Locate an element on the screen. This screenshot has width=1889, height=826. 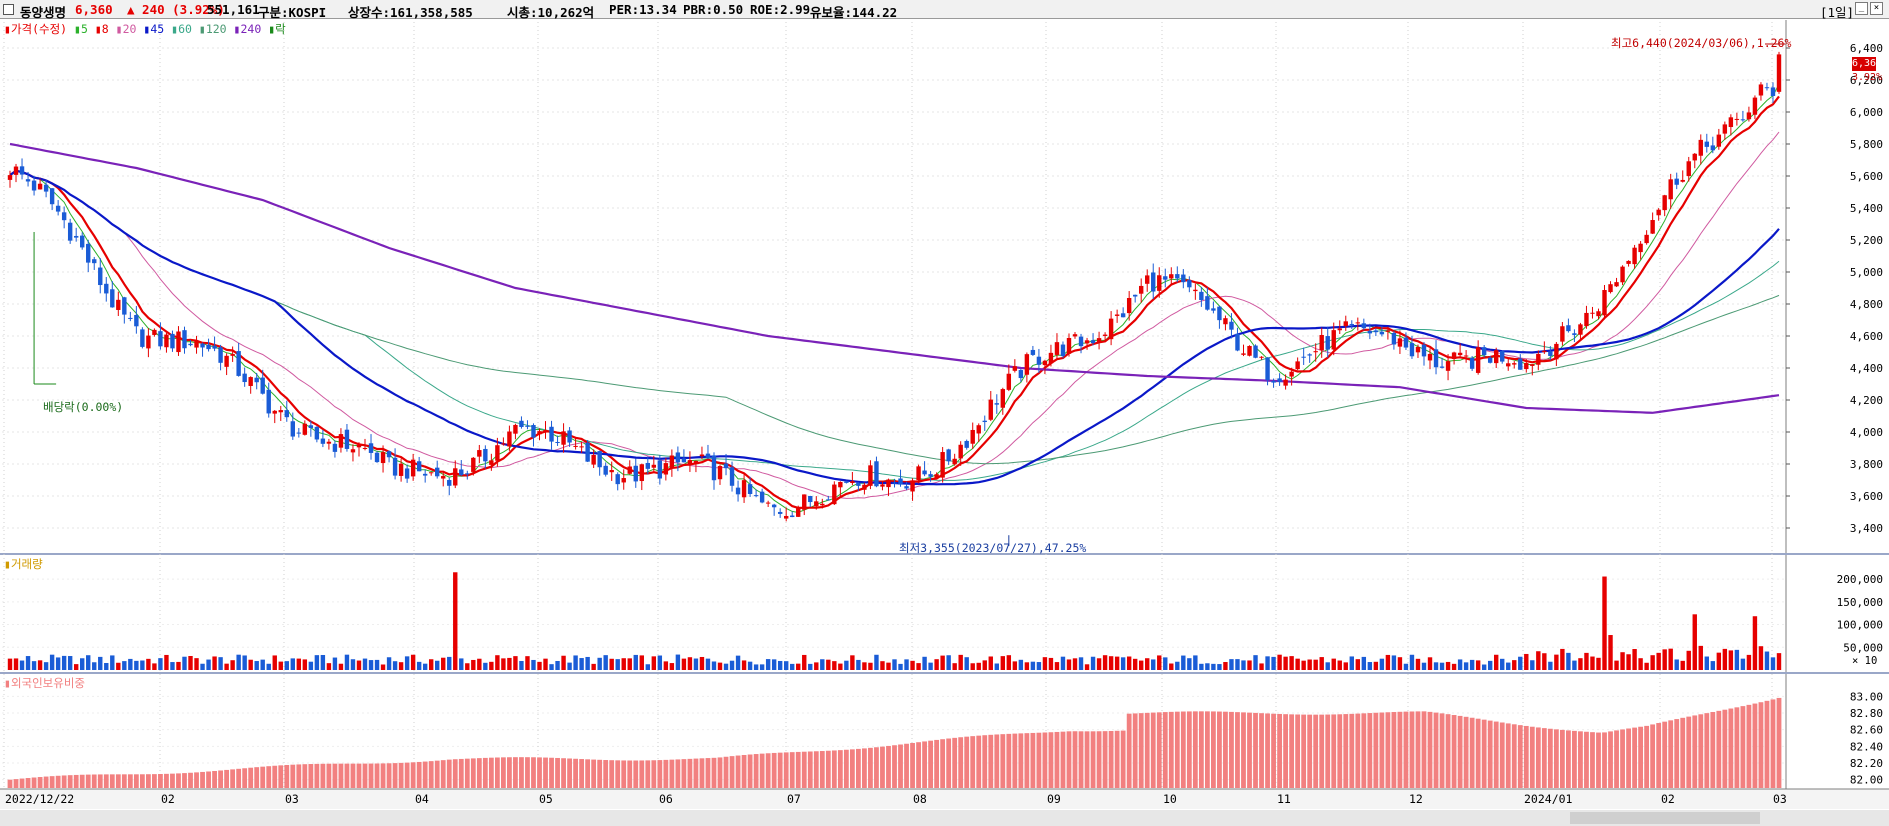
low-annotation: 최저3,355(2023/07/27),47.25% is located at coordinates (993, 548).